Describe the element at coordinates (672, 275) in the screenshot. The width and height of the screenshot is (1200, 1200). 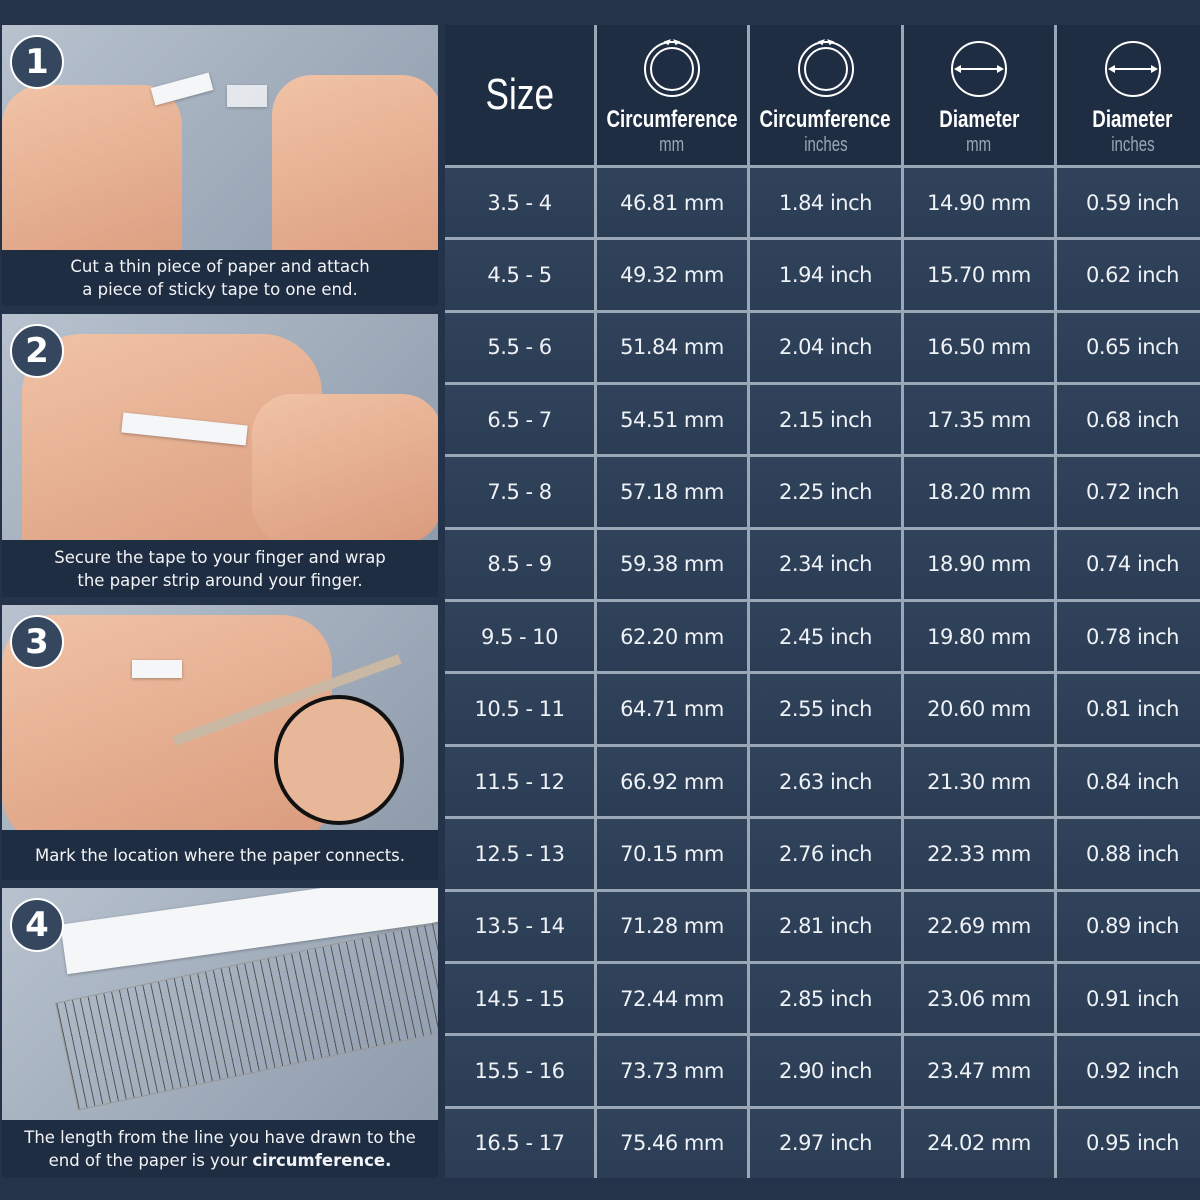
I see `table-cell: 49.32 mm` at that location.